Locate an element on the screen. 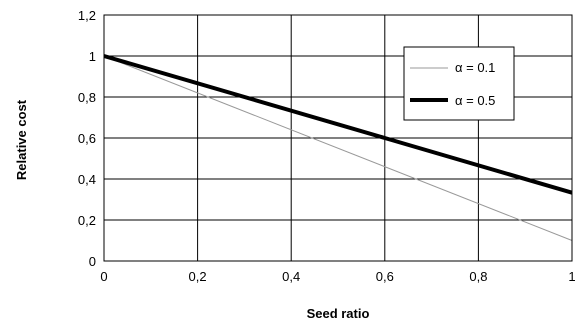 The image size is (582, 327). legend-label-alpha-0.5: α = 0.5 is located at coordinates (475, 100).